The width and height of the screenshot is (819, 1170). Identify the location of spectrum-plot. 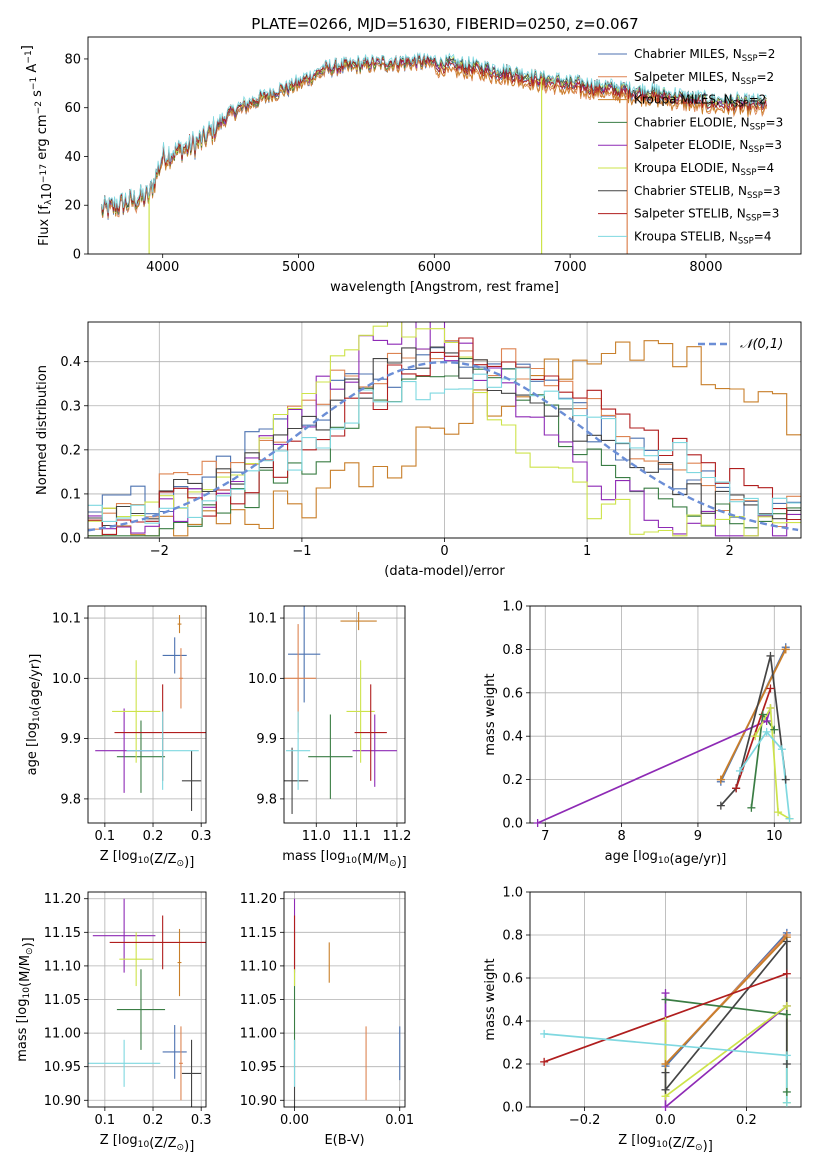
(434, 152).